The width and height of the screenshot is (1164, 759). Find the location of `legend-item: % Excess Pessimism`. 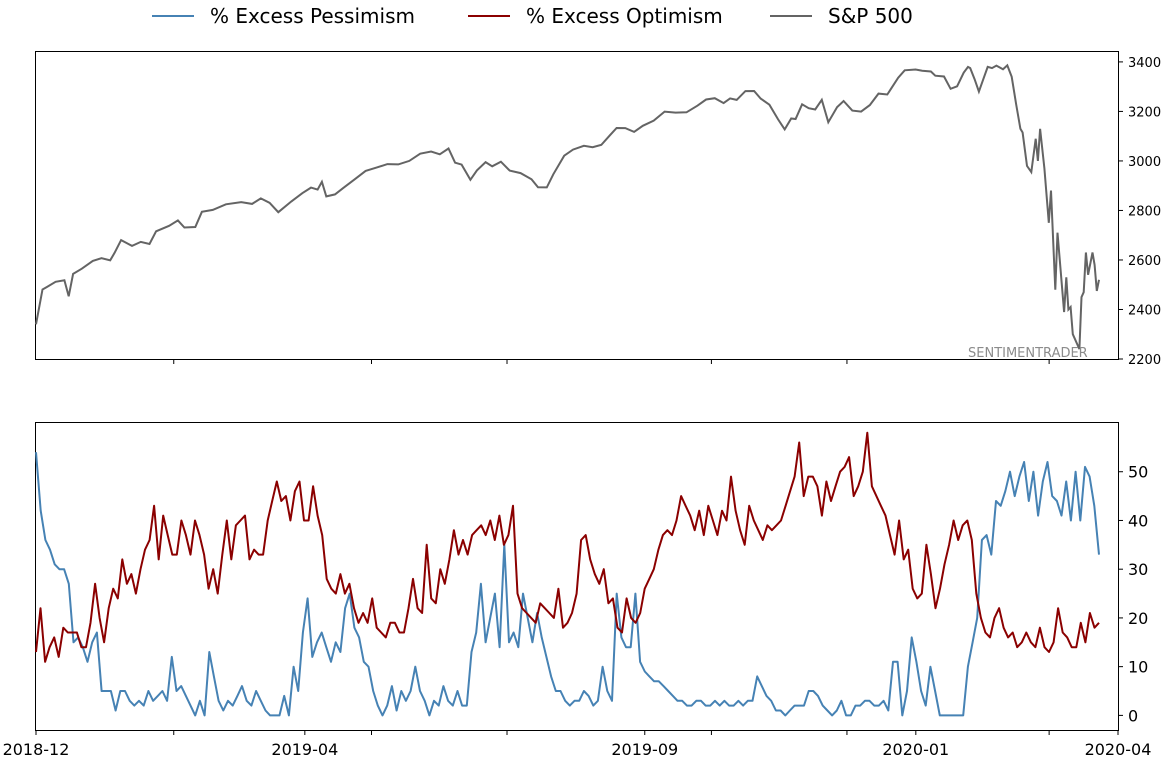

legend-item: % Excess Pessimism is located at coordinates (283, 16).